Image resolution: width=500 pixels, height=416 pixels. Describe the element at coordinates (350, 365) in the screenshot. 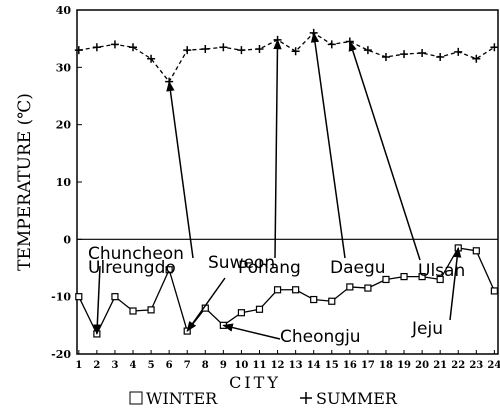

I see `x-tick-label: 16` at that location.